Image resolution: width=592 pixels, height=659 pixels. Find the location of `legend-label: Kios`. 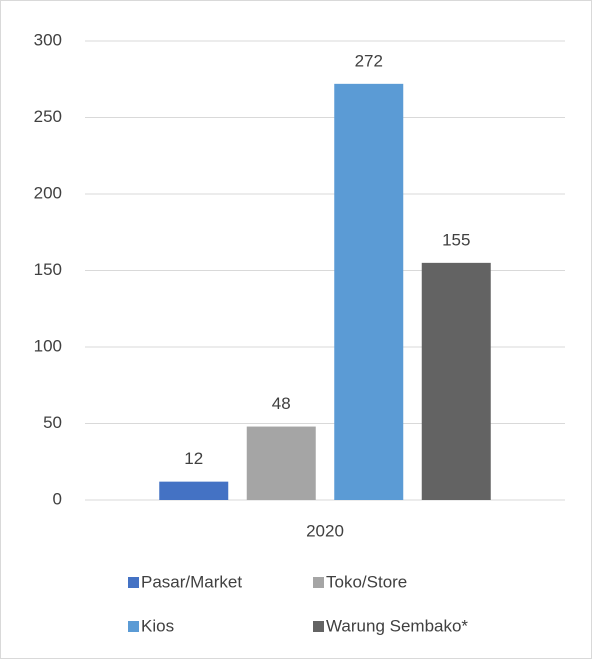

legend-label: Kios is located at coordinates (157, 625).